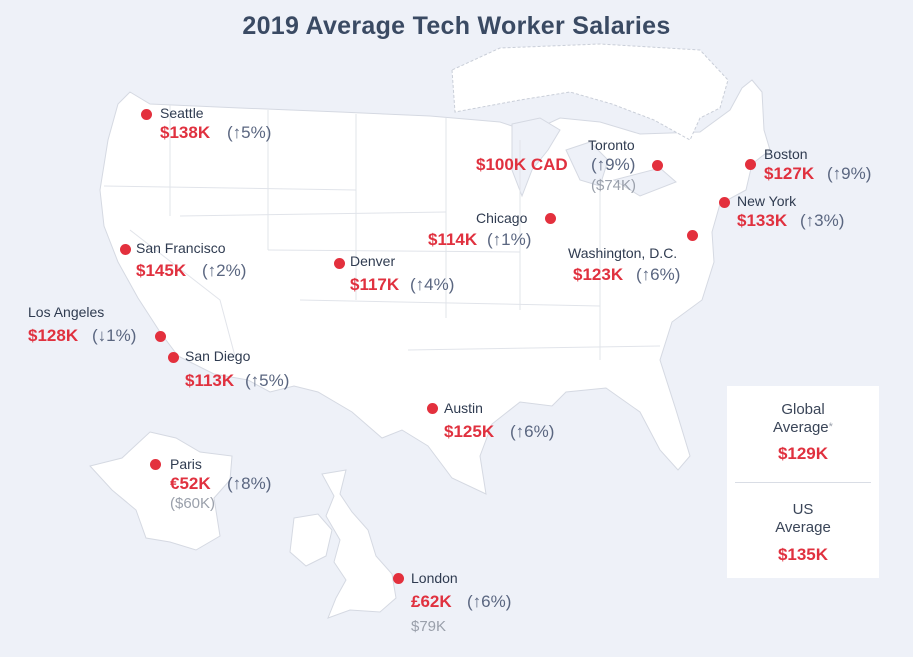 This screenshot has height=657, width=913. What do you see at coordinates (803, 453) in the screenshot?
I see `global-average-value: $129K` at bounding box center [803, 453].